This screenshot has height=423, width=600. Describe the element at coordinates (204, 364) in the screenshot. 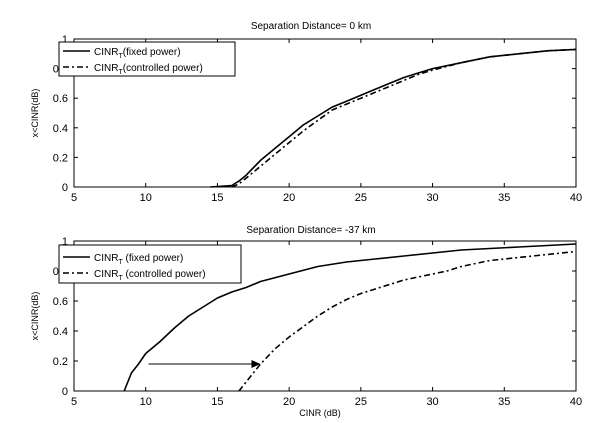

I see `annotation-arrow` at that location.